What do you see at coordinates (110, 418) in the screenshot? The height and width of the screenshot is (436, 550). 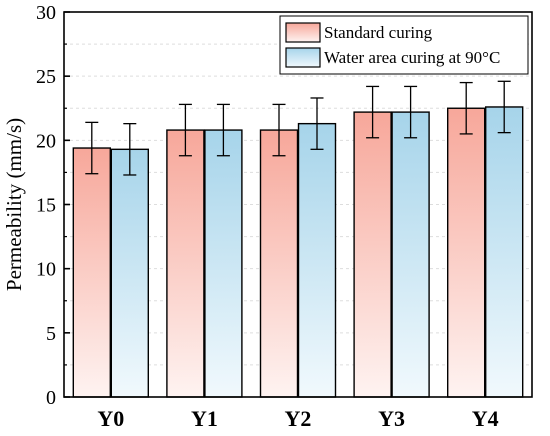 I see `x-tick-label: Y0` at bounding box center [110, 418].